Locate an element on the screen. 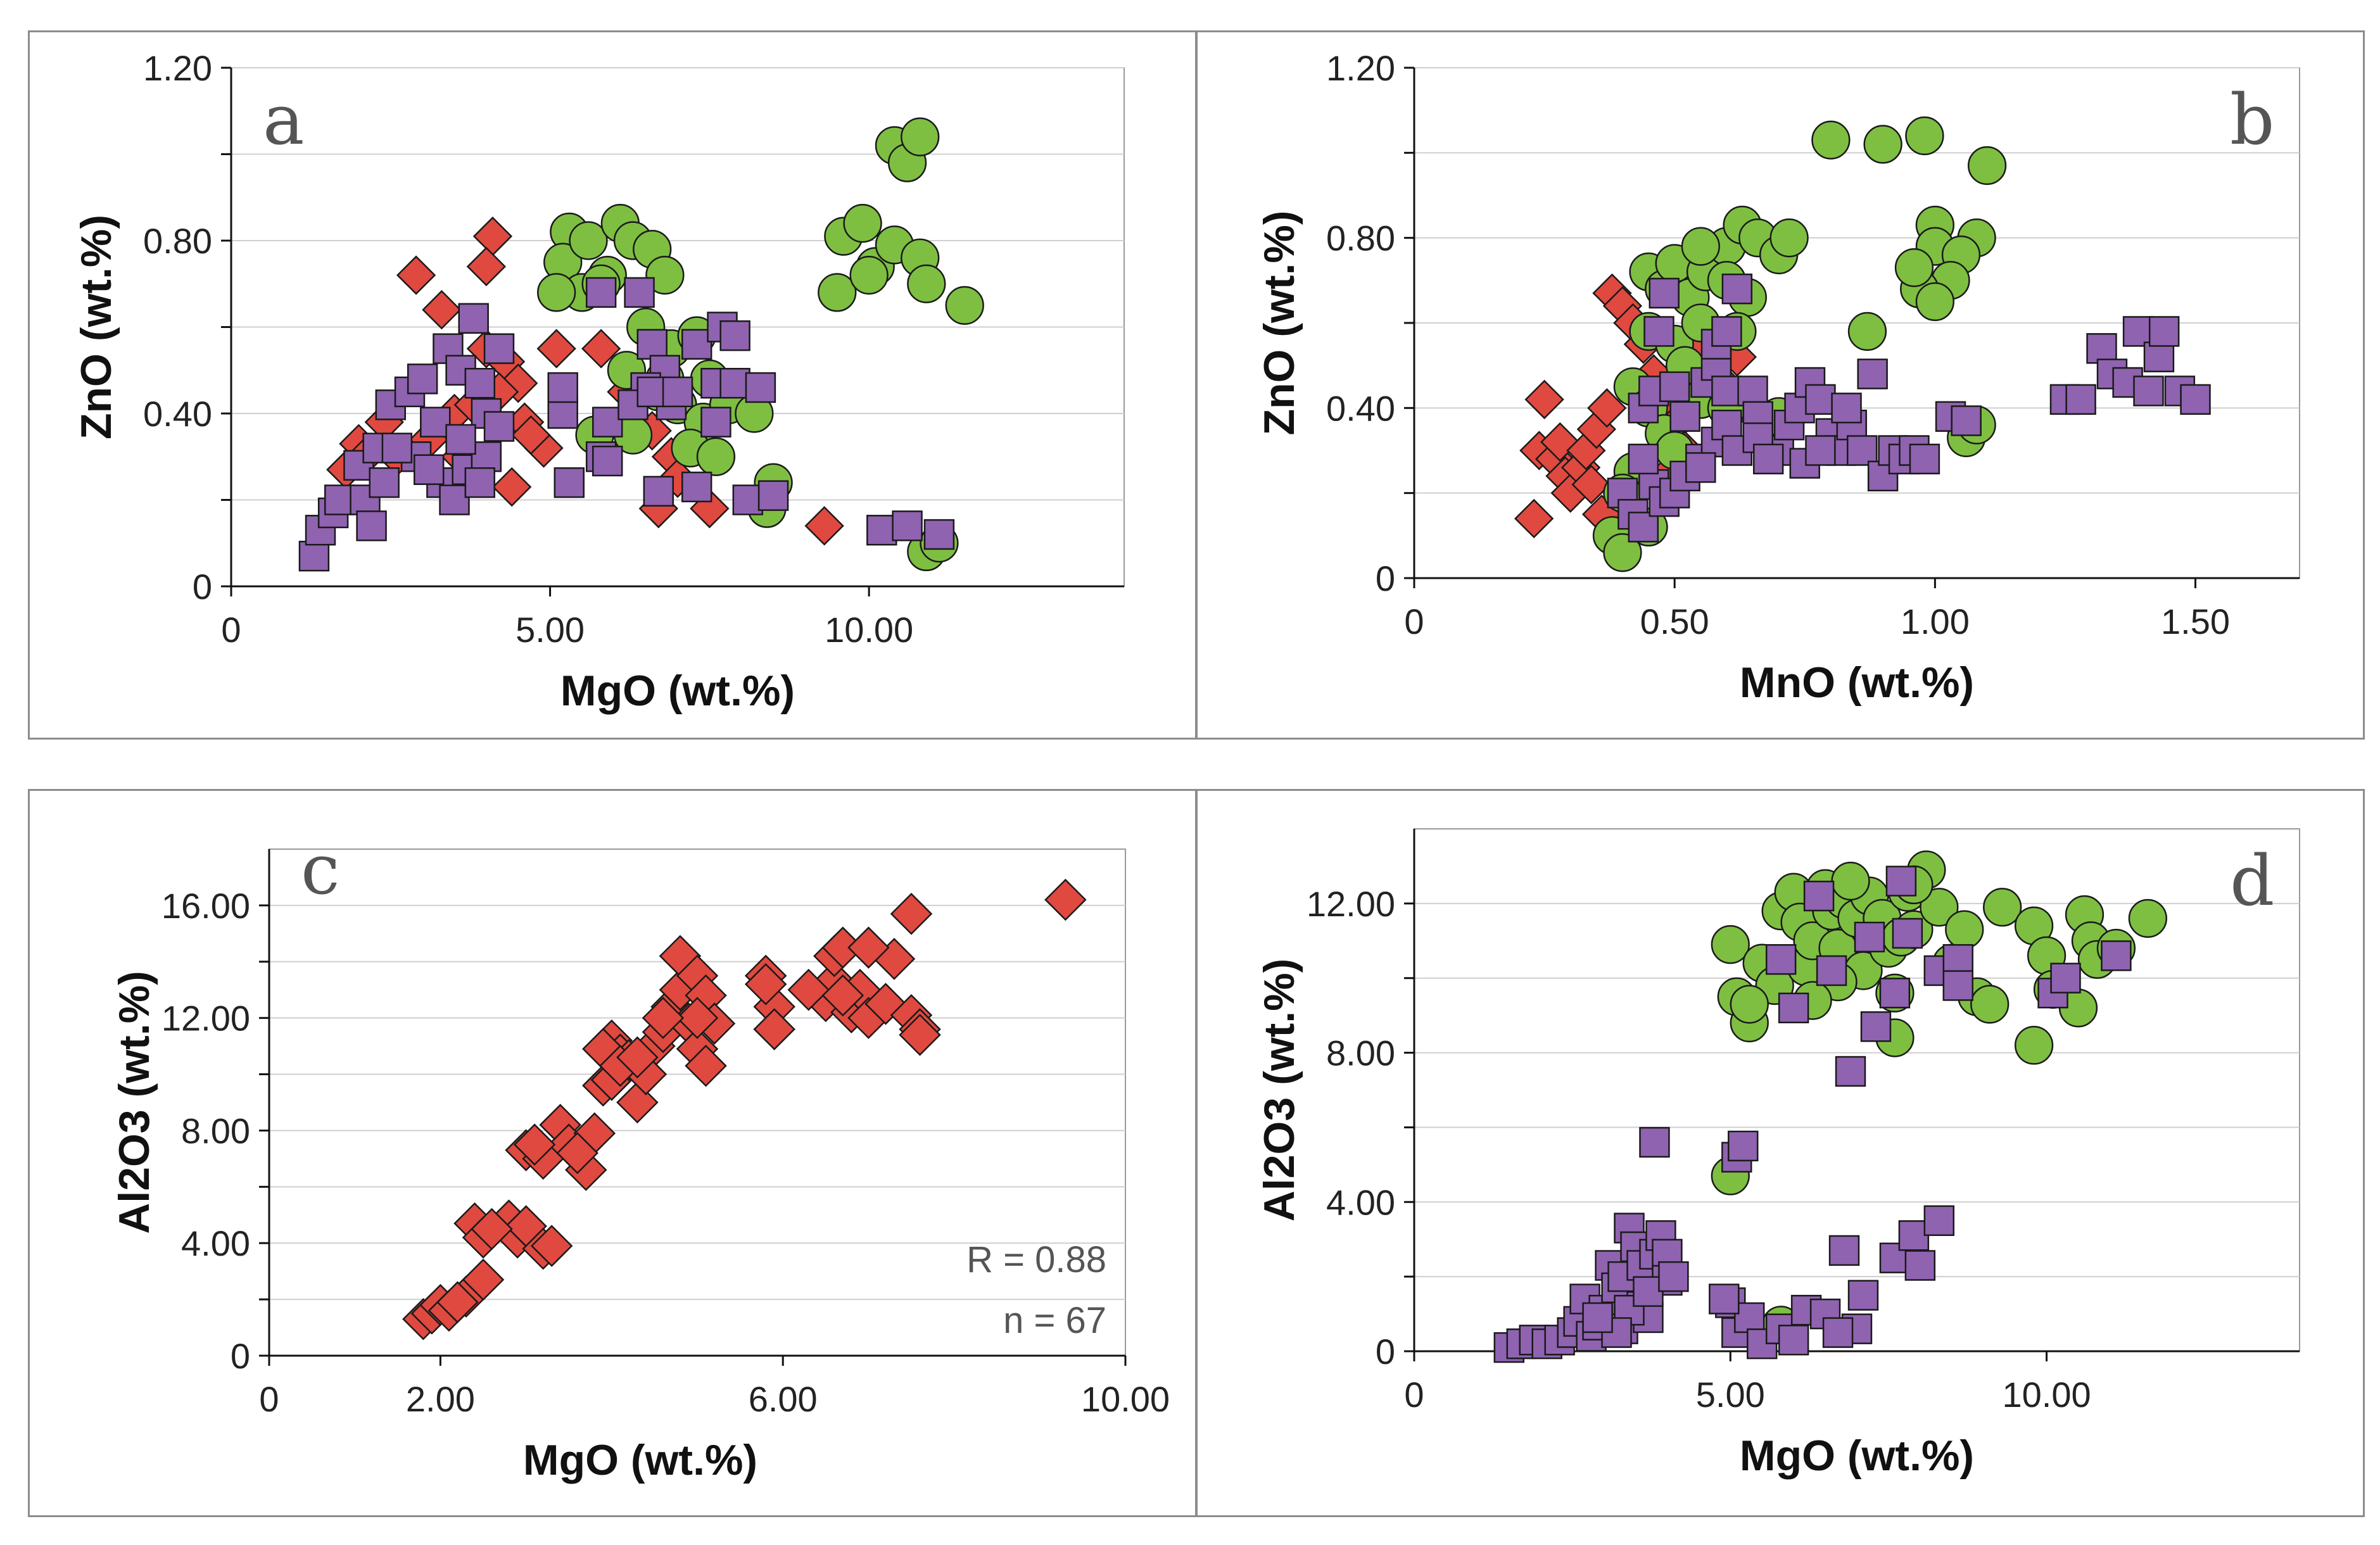  panel-letter: d is located at coordinates (2252, 880).